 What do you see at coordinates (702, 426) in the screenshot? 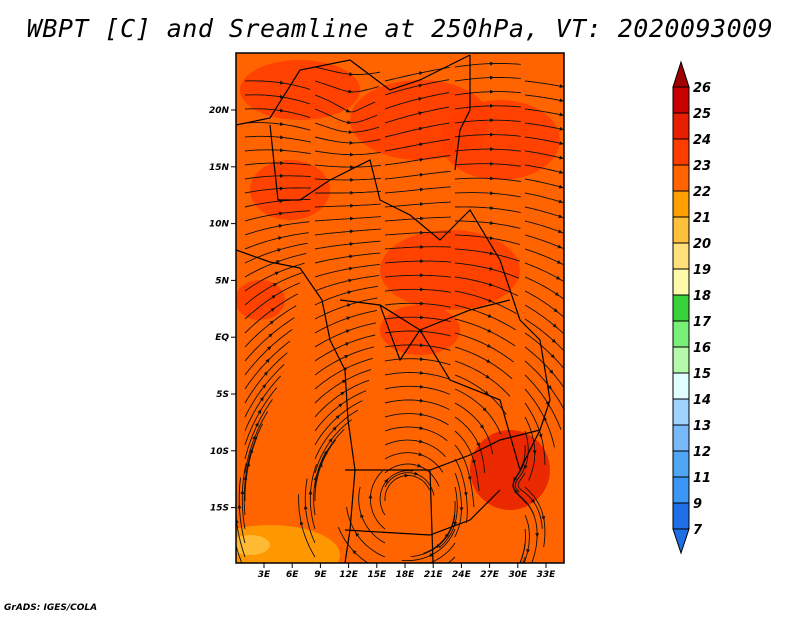
I see `colorbar-label: 13` at bounding box center [702, 426].